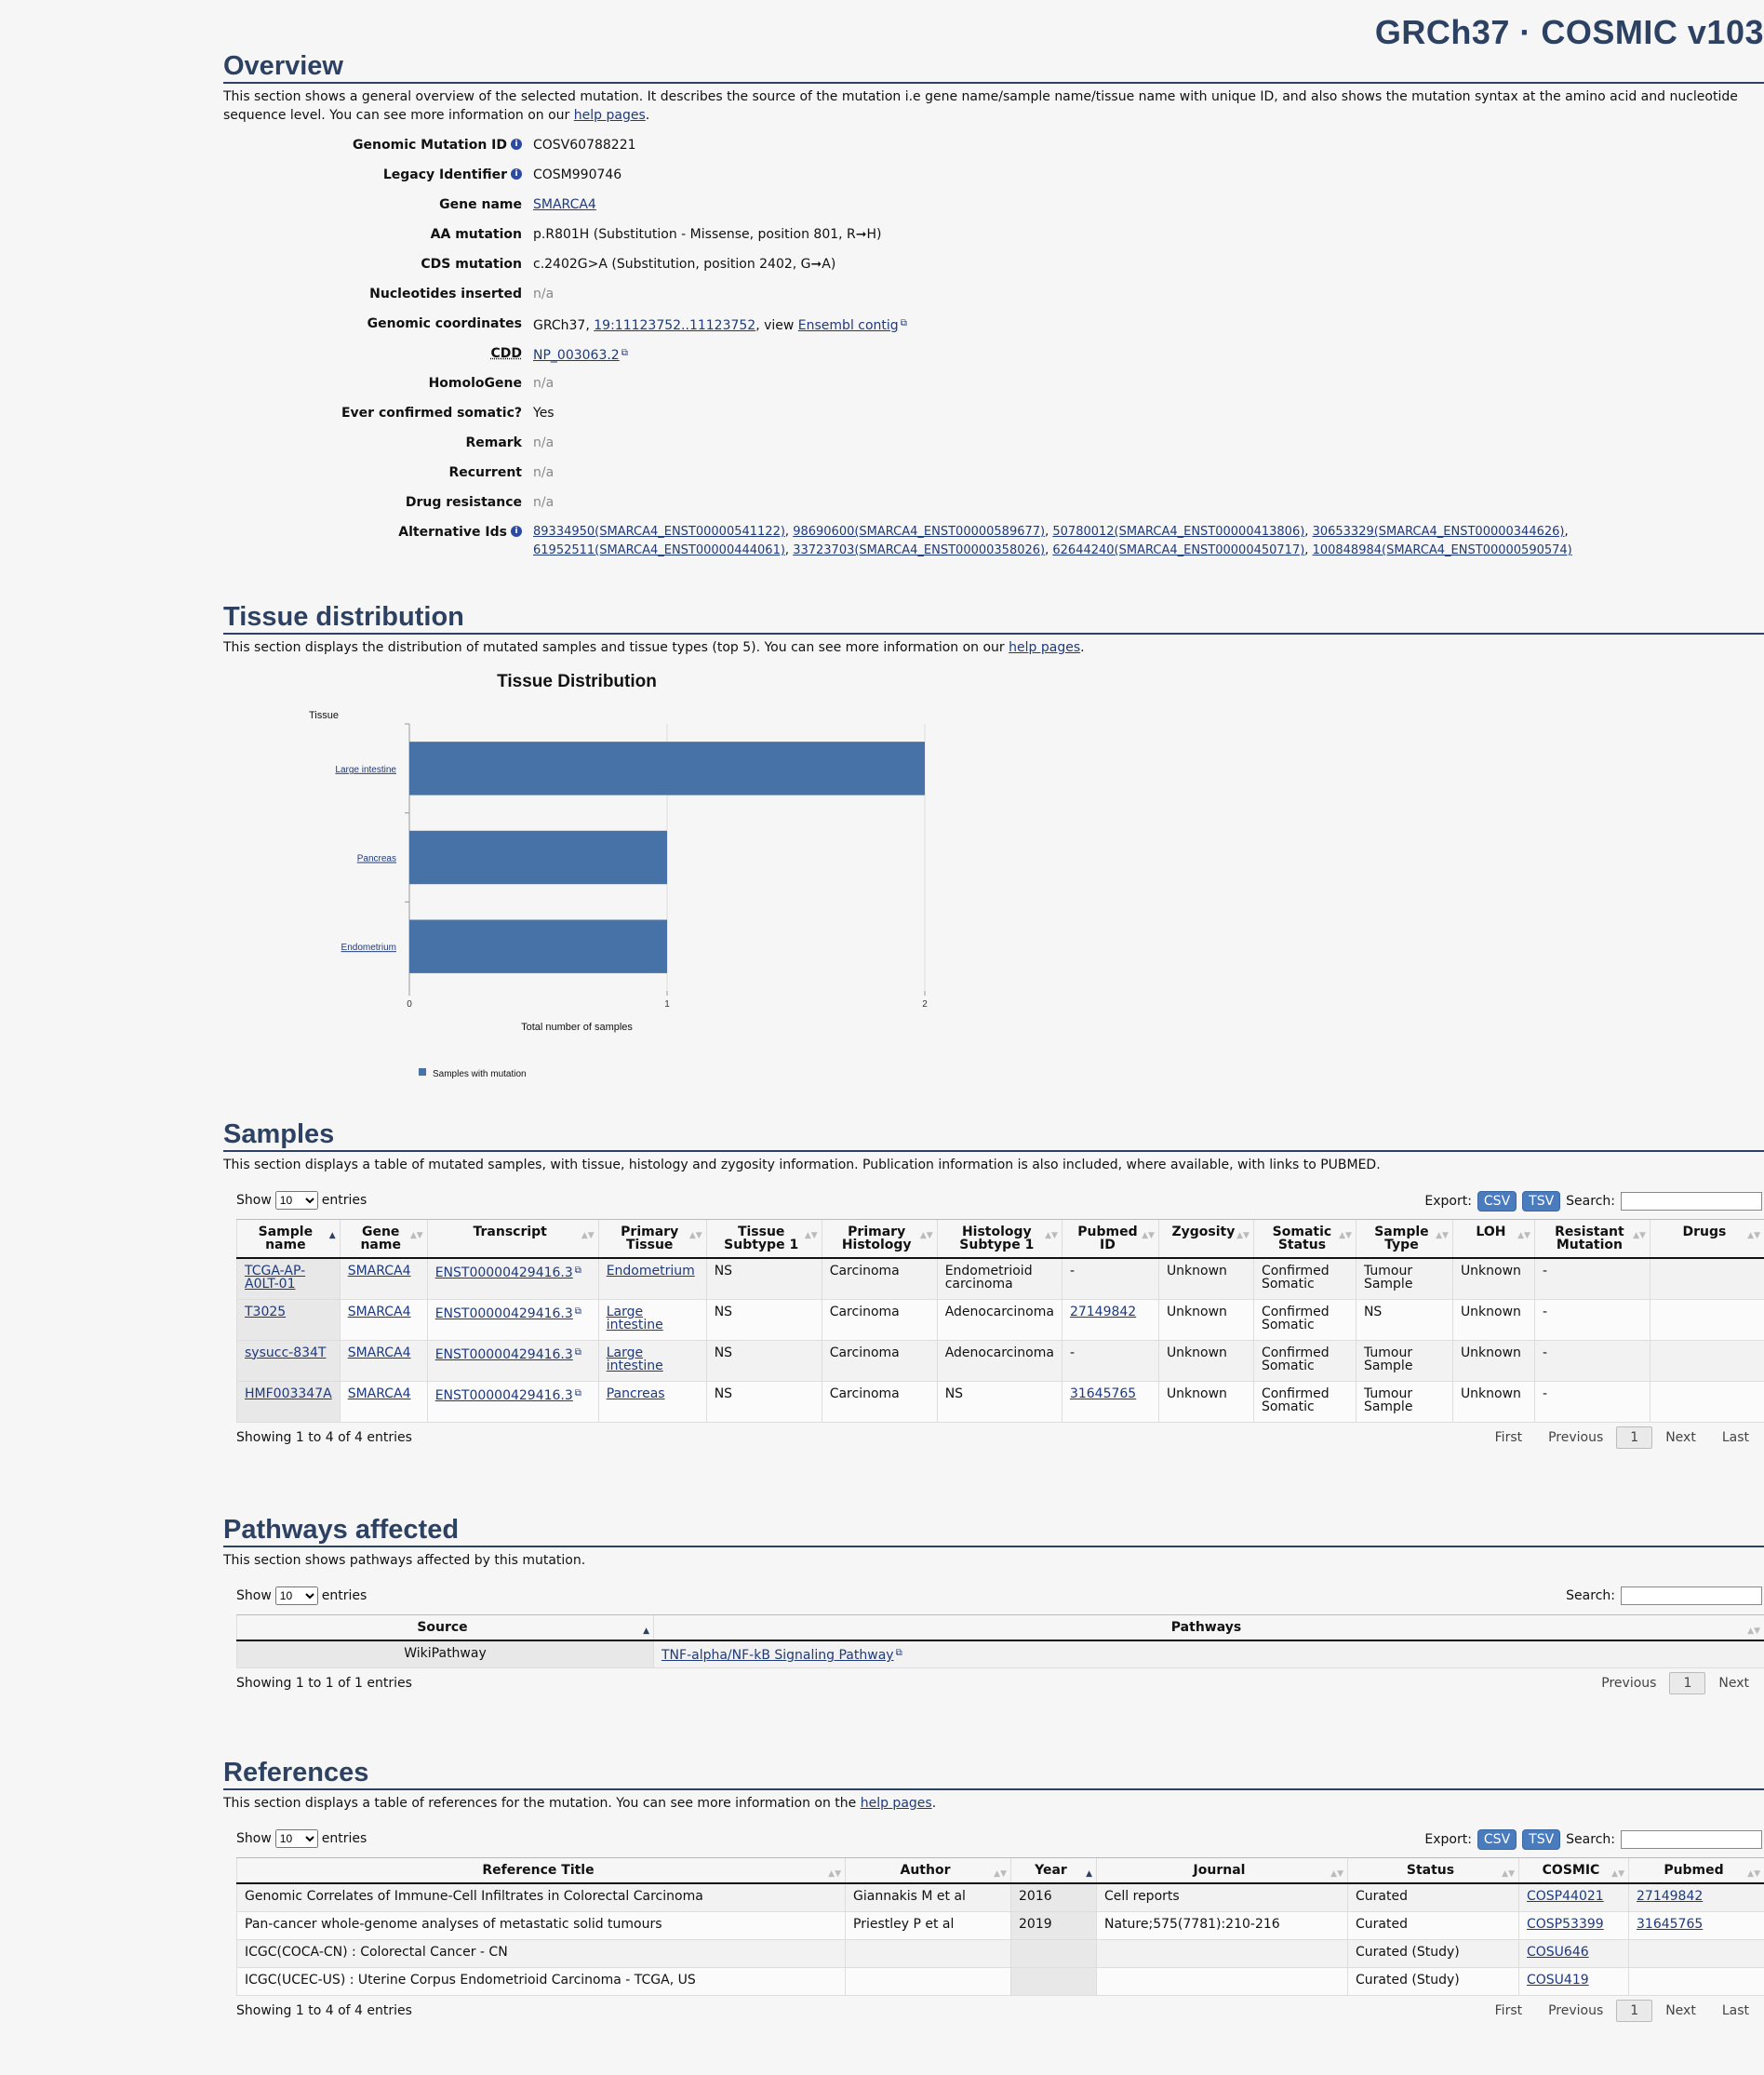 Image resolution: width=1764 pixels, height=2075 pixels. Describe the element at coordinates (1692, 1202) in the screenshot. I see `samples-search-input` at that location.